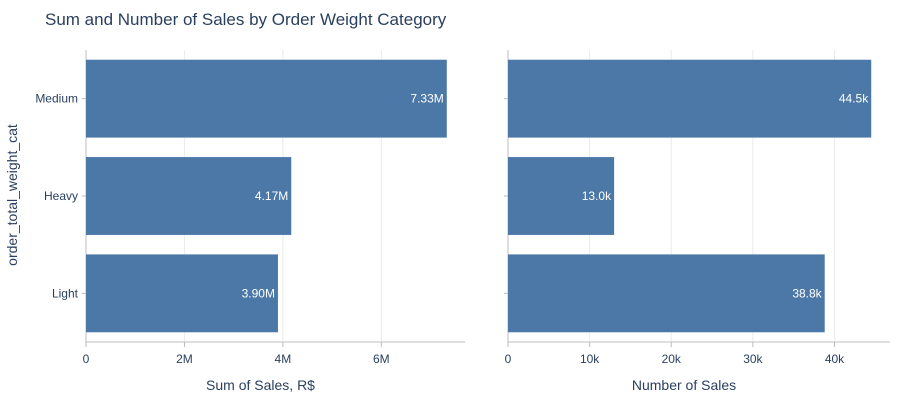 The width and height of the screenshot is (900, 400). I want to click on bar-label: 3.90M, so click(258, 293).